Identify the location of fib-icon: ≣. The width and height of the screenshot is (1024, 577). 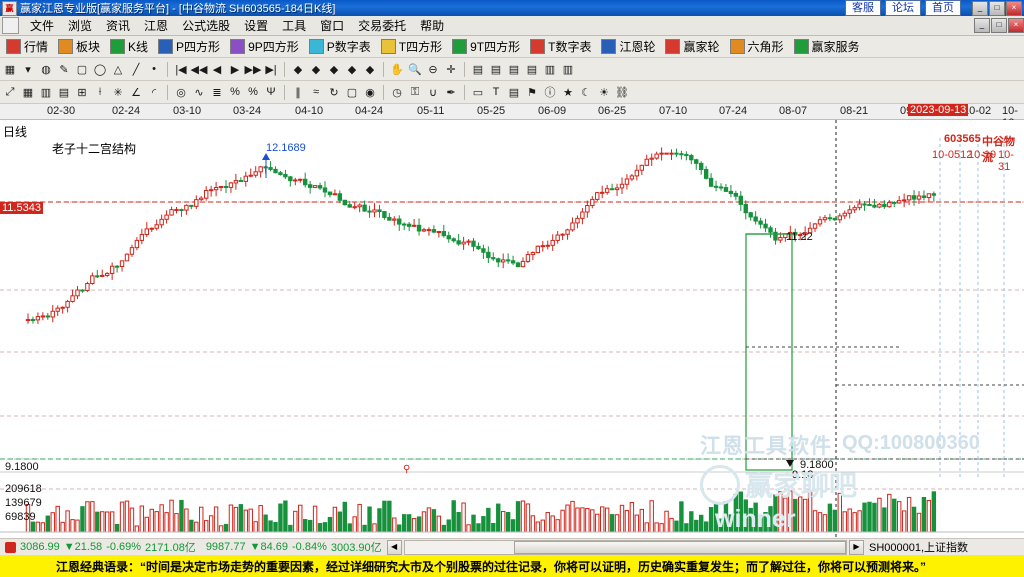
(217, 92).